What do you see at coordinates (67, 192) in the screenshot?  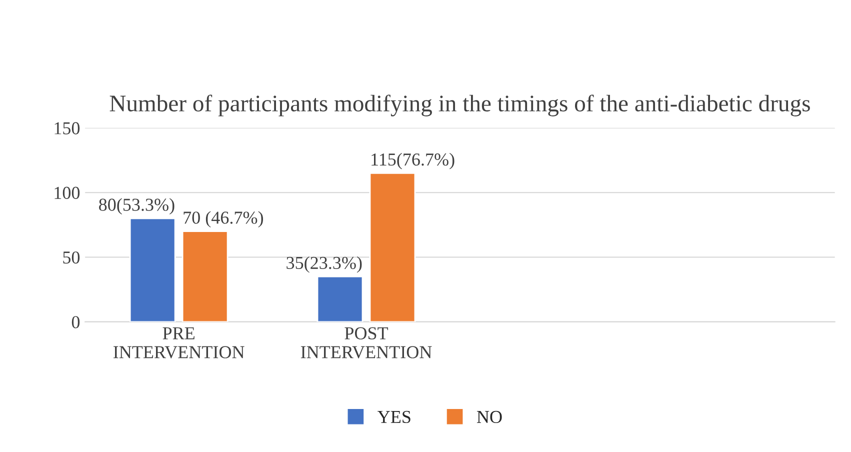 I see `y-tick-label: 100` at bounding box center [67, 192].